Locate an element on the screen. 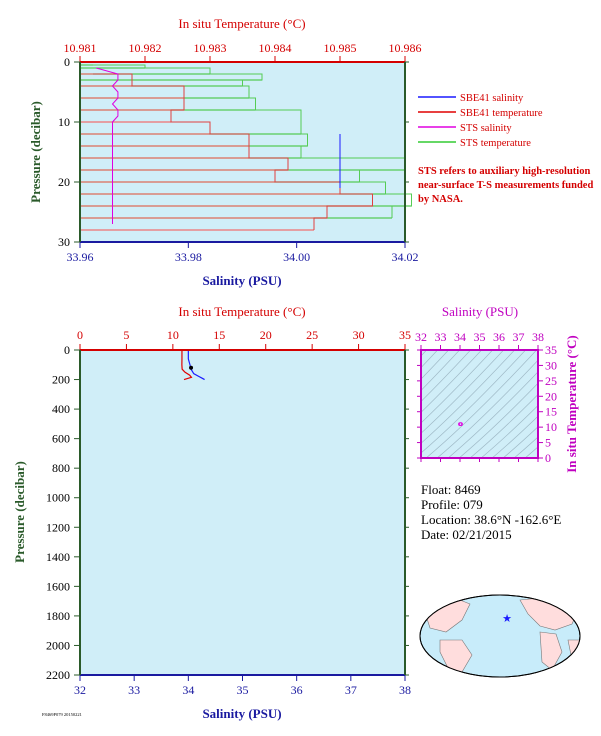  float-location-marker: ★ is located at coordinates (507, 619).